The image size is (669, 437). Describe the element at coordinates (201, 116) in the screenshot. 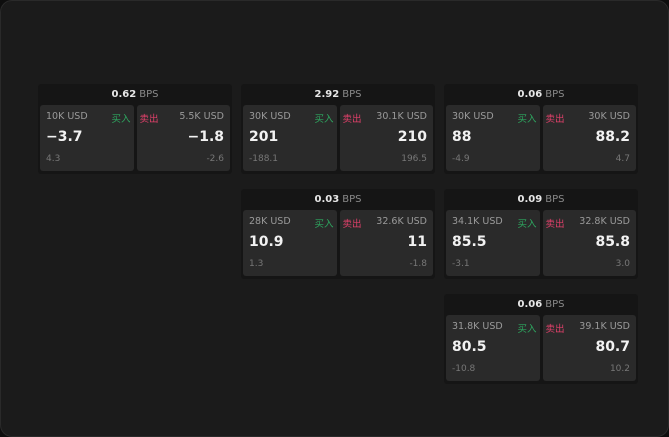

I see `quantity: 5.5K USD` at that location.